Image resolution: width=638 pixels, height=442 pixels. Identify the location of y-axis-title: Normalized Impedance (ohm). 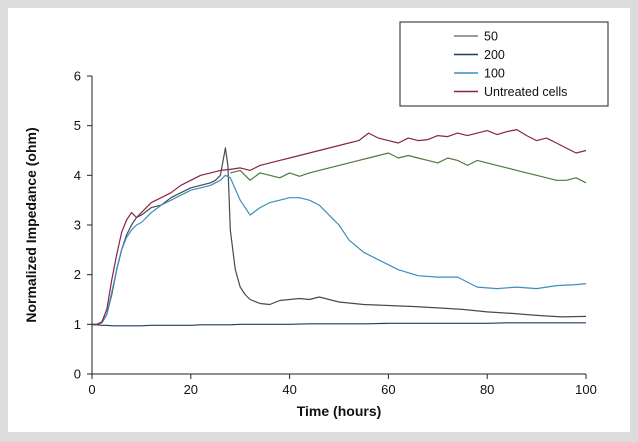
(31, 224).